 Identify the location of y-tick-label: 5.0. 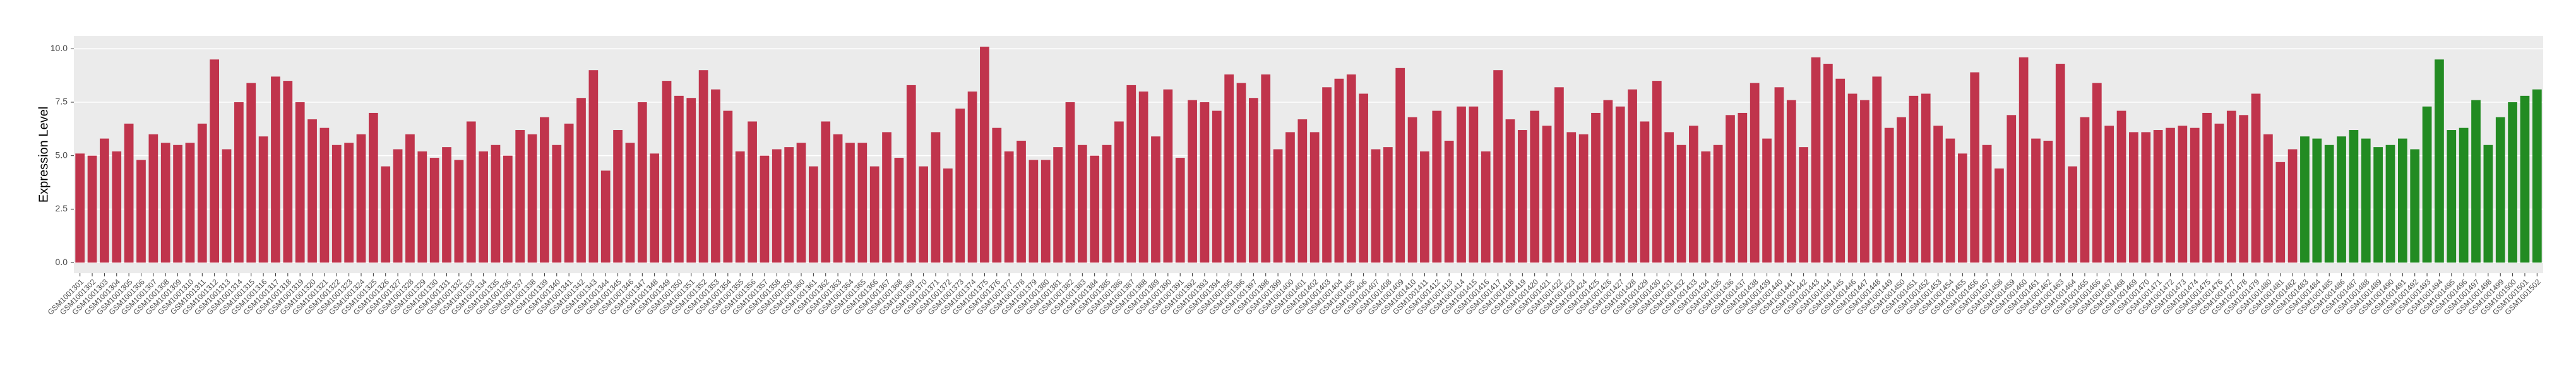
(62, 155).